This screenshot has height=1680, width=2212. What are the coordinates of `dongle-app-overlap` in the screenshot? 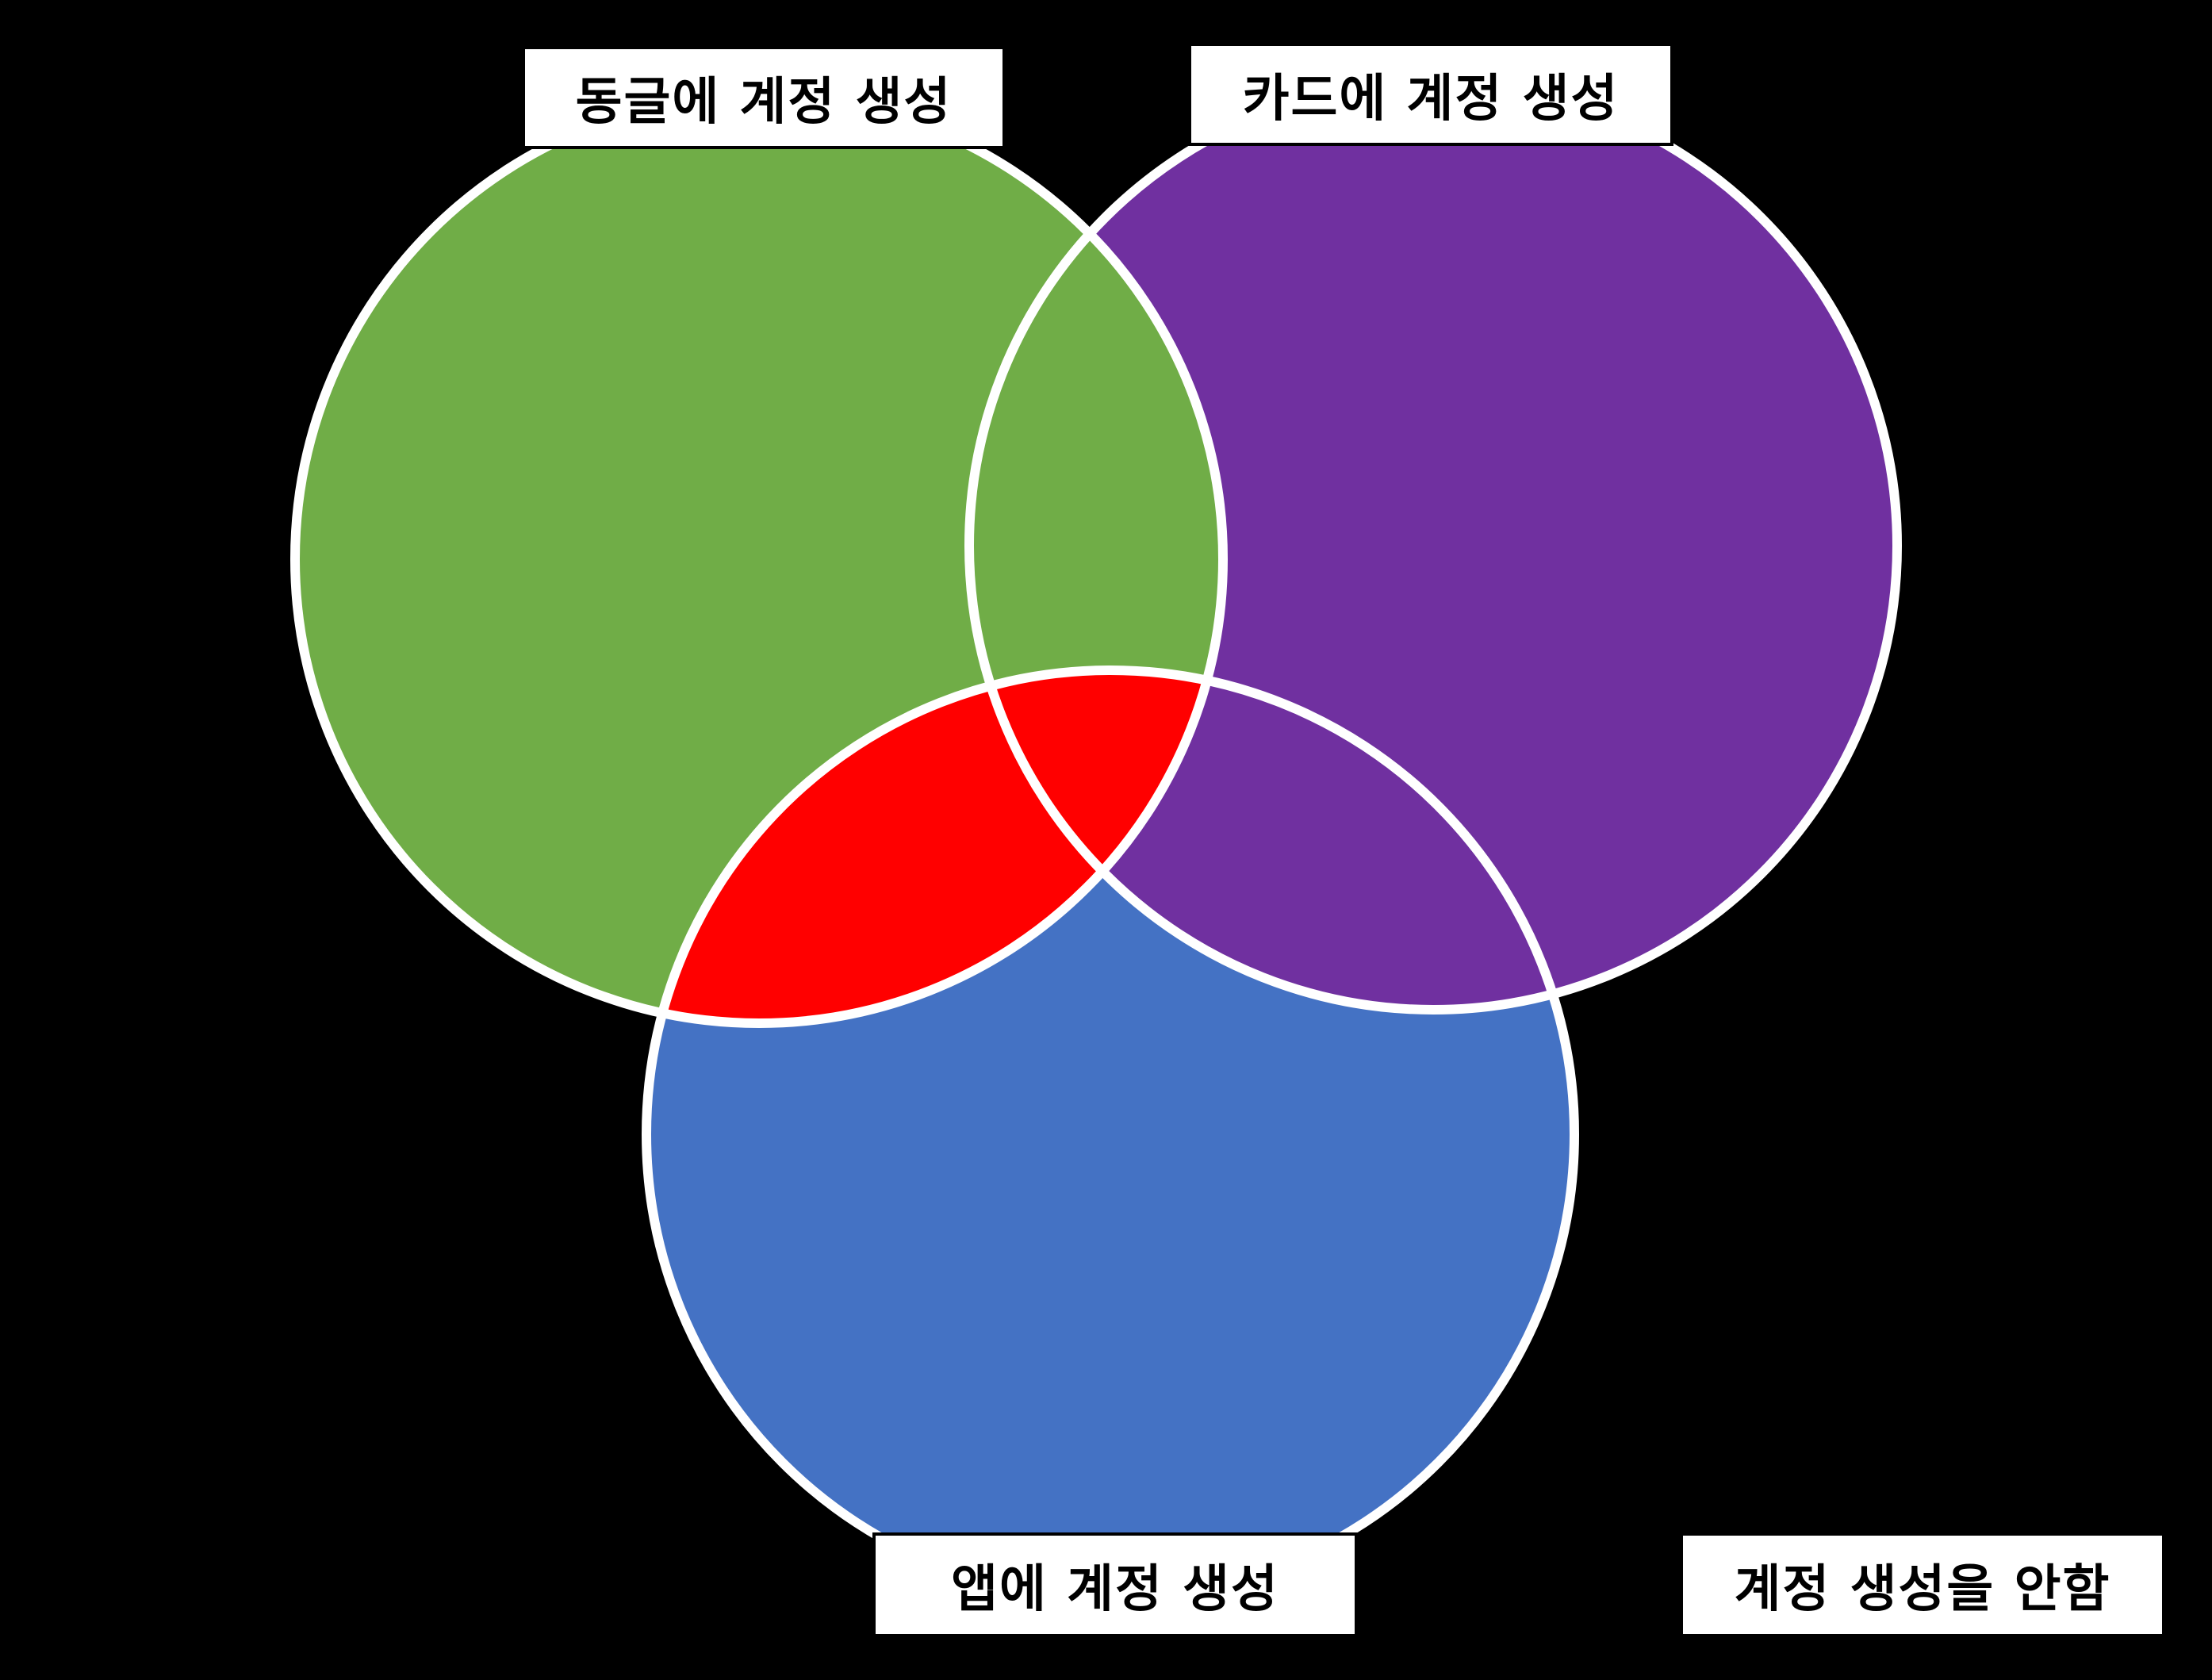 It's located at (934, 846).